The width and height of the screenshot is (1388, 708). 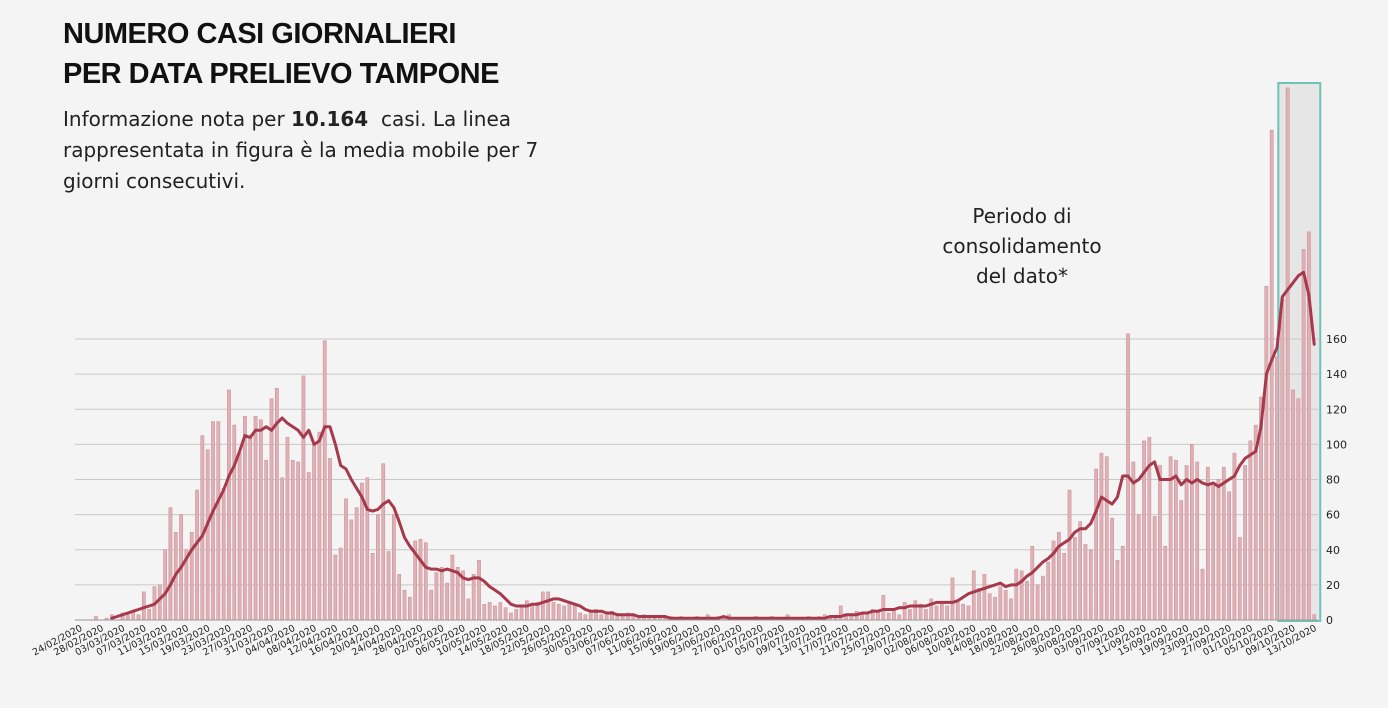 I want to click on annotation: Periodo di consolidamento del dato*, so click(x=1022, y=246).